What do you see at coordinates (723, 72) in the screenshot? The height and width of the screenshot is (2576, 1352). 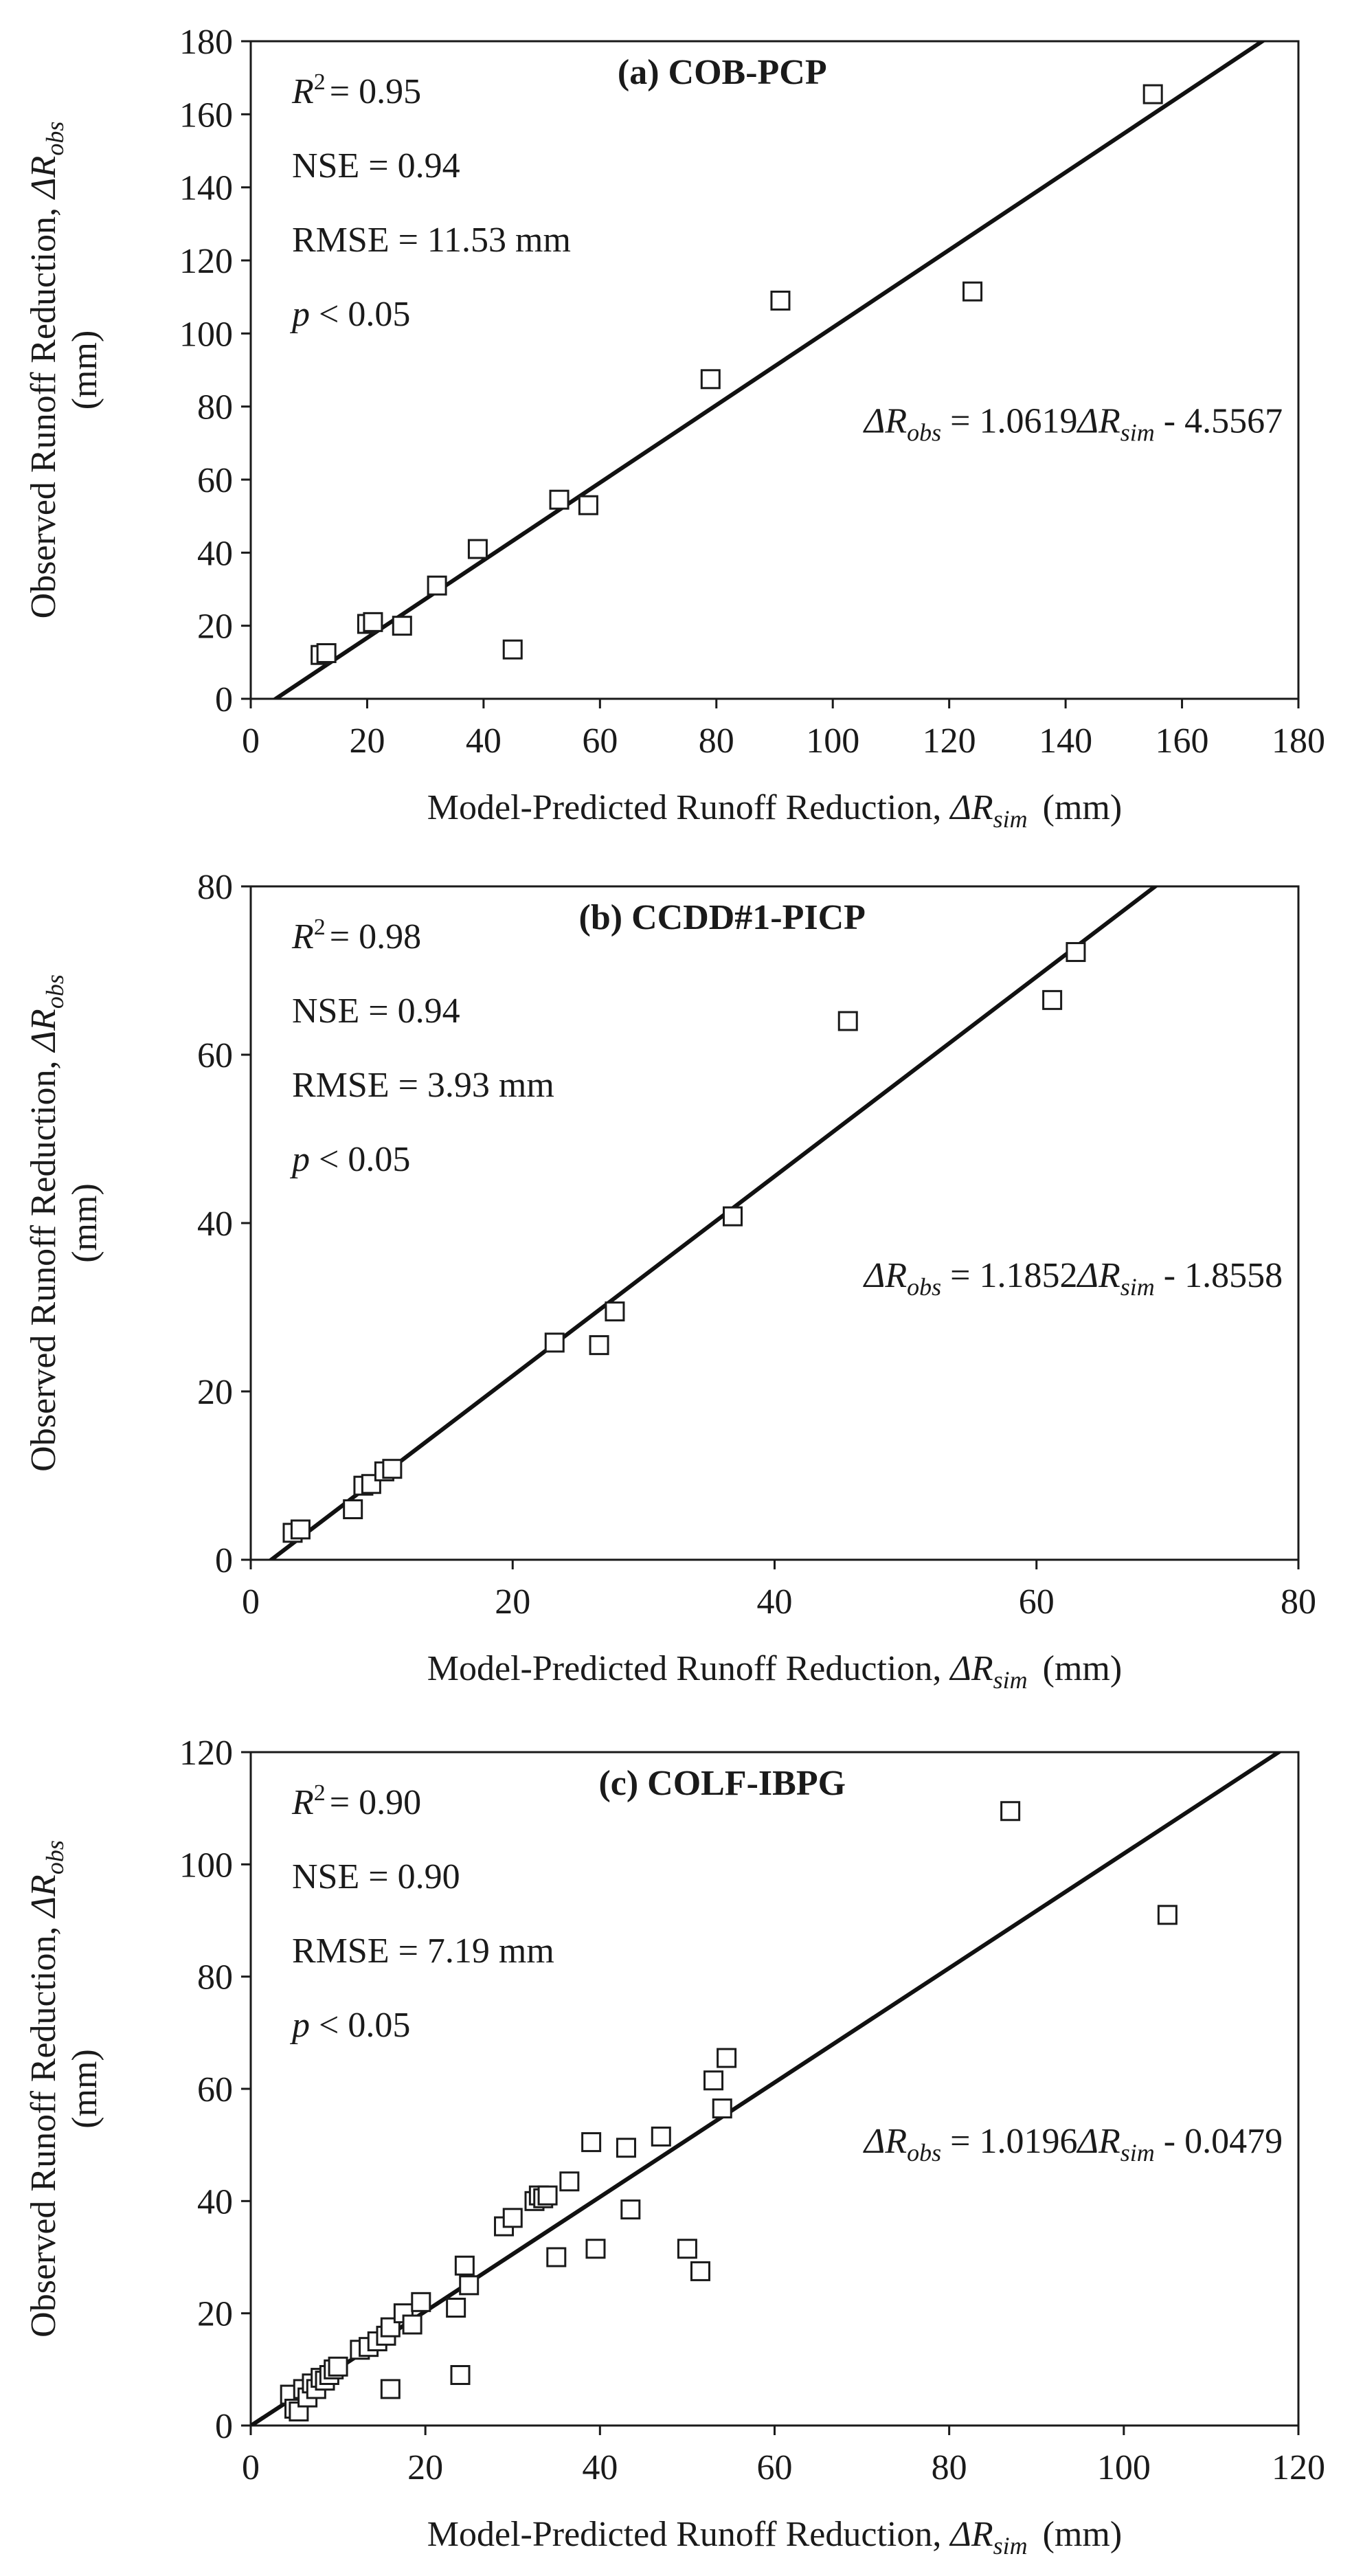 I see `panel-title: (a) COB-PCP` at bounding box center [723, 72].